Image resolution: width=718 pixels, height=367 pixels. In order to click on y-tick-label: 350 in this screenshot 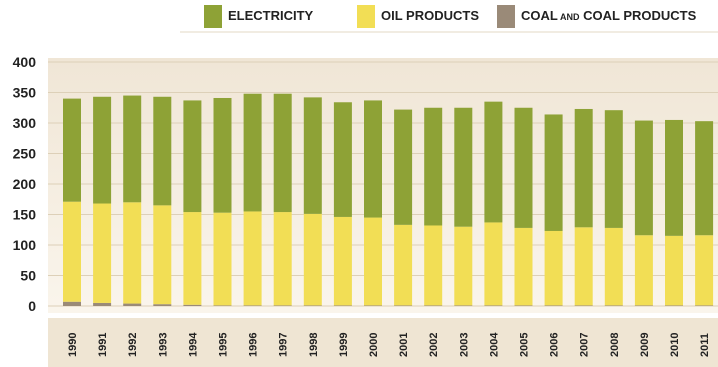, I will do `click(25, 93)`.